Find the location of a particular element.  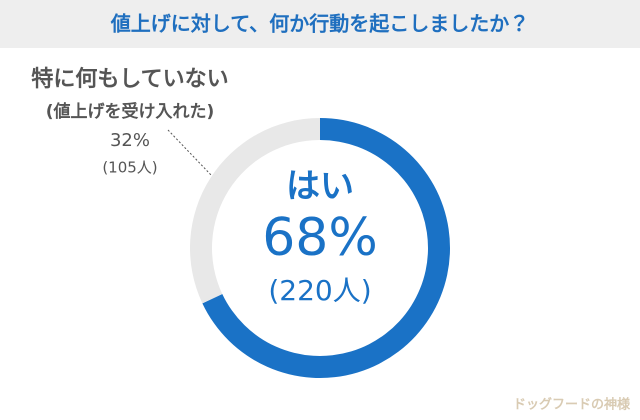

slice-label: はい is located at coordinates (320, 187).